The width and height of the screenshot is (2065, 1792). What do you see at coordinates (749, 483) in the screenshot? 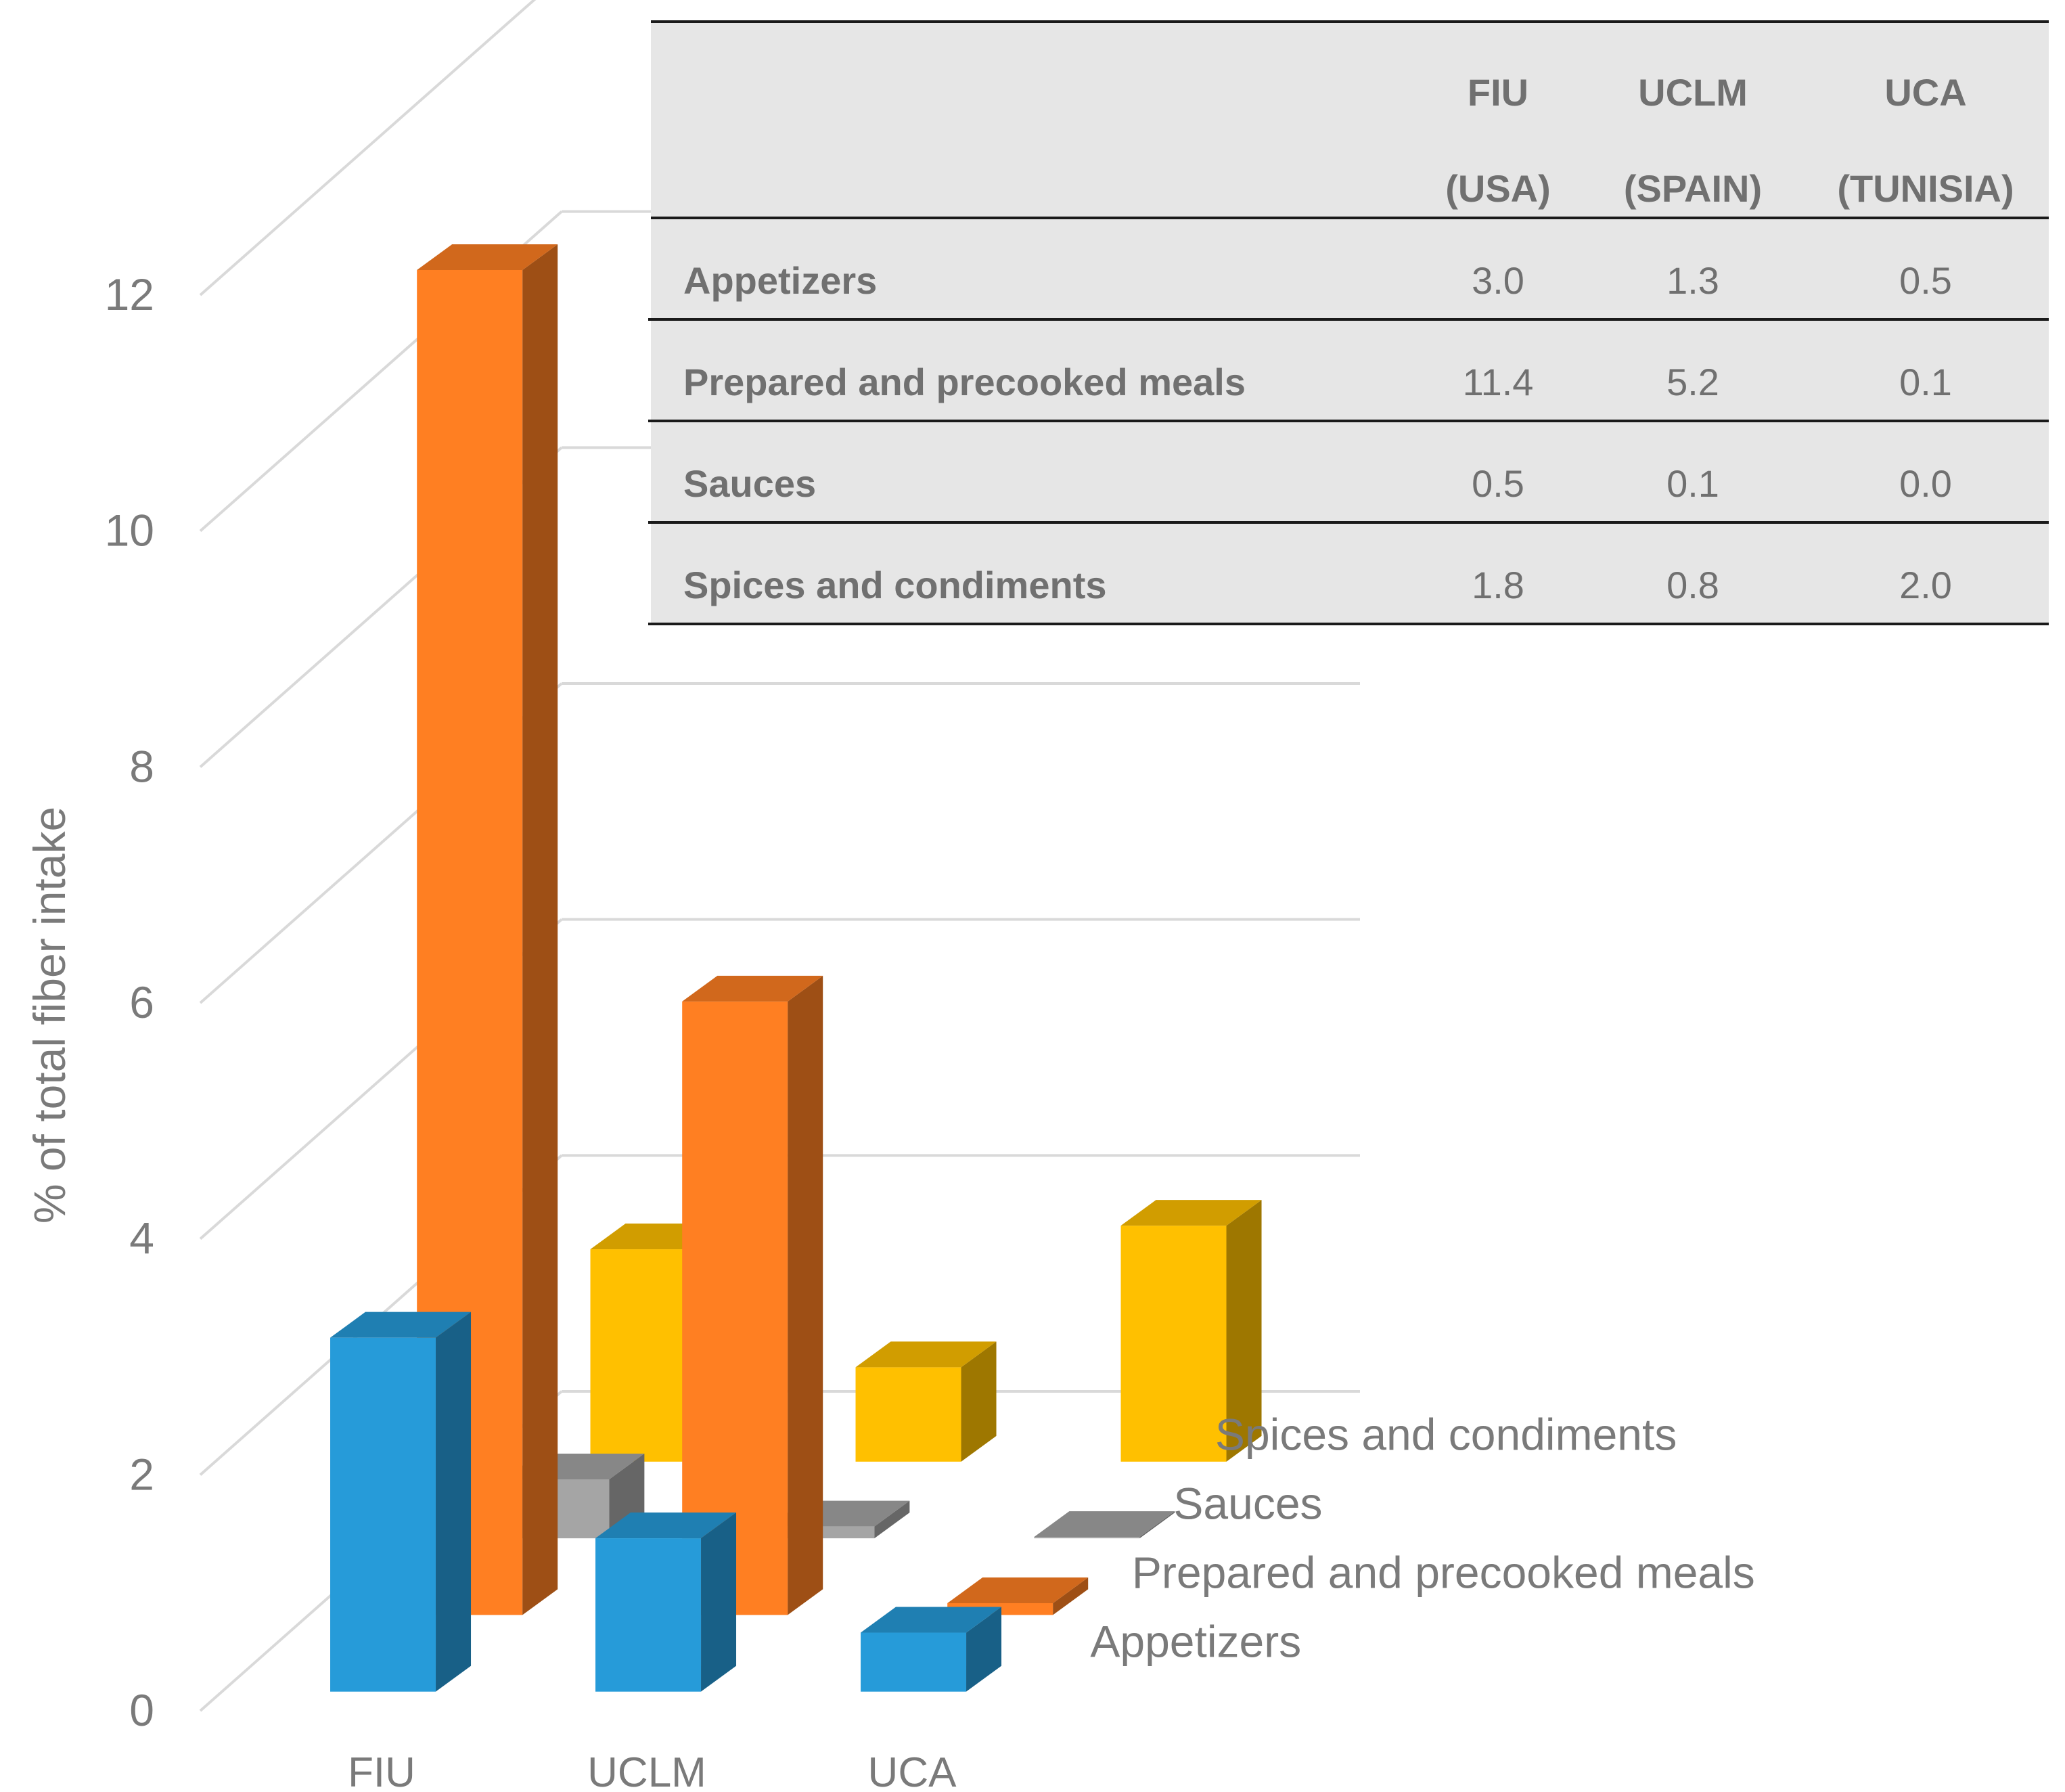
I see `table-row-label: Sauces` at bounding box center [749, 483].